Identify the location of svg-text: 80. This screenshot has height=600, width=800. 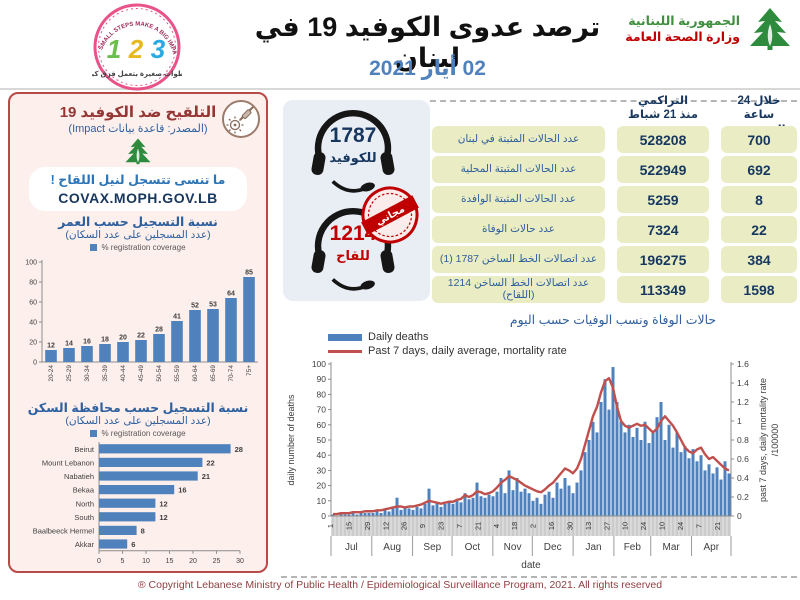
(33, 283).